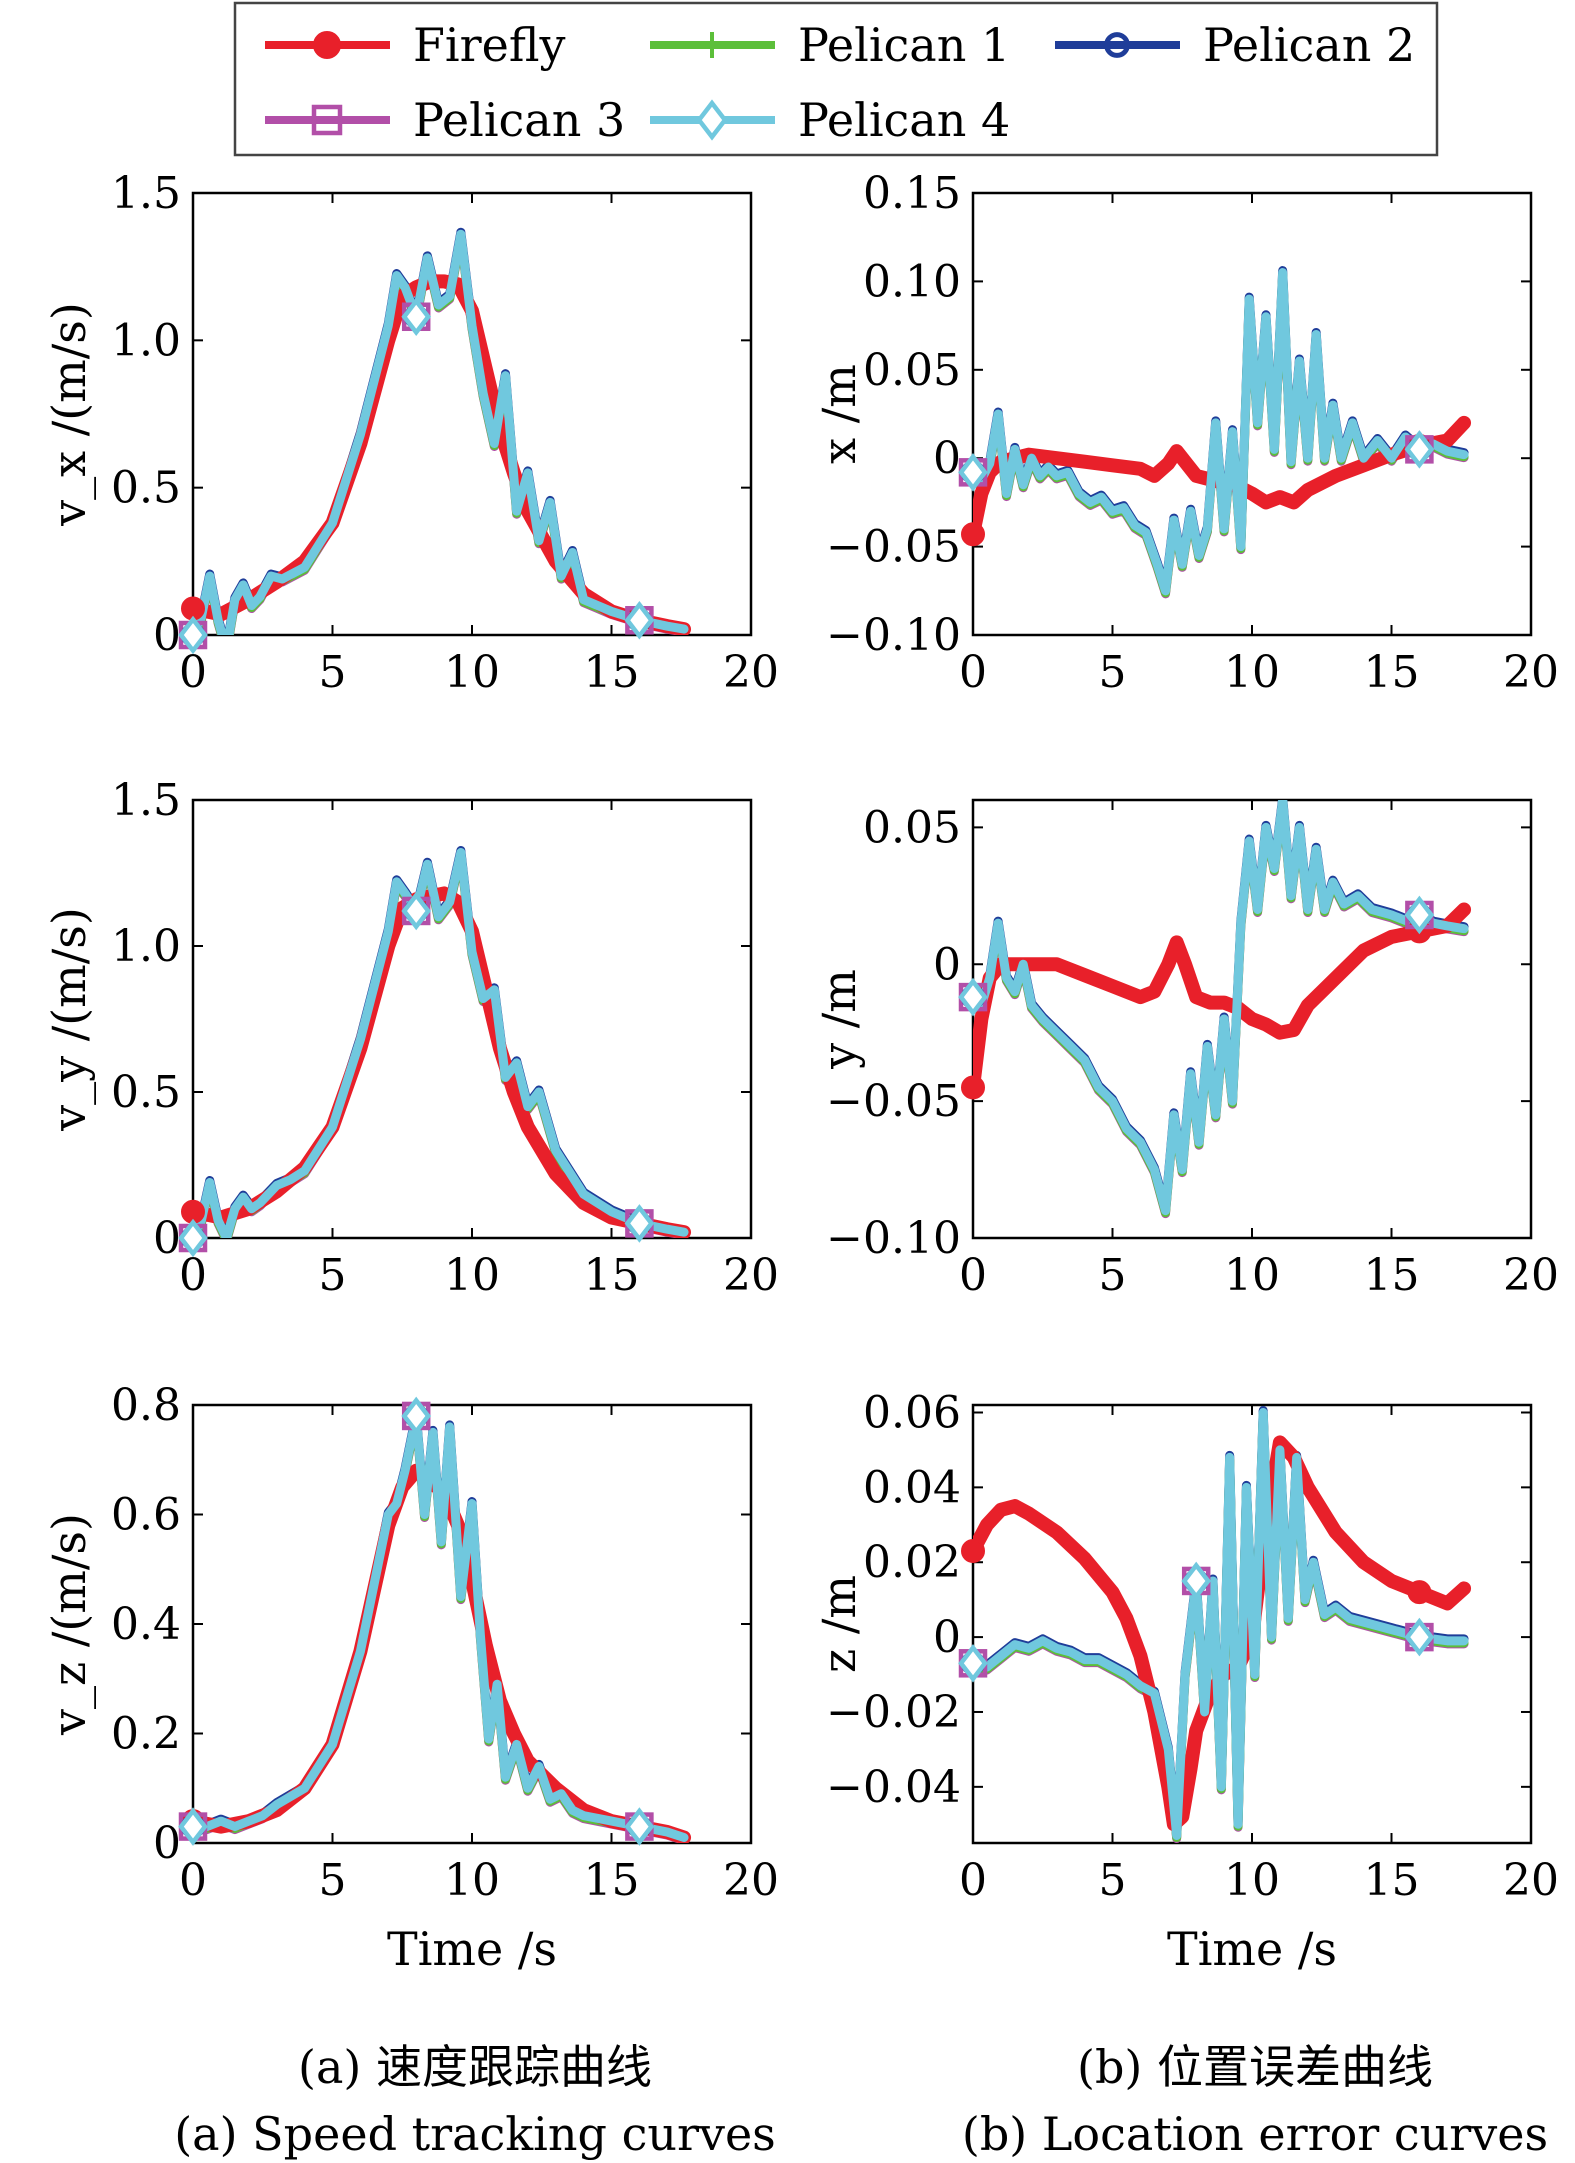  What do you see at coordinates (416, 1074) in the screenshot?
I see `markers-vy` at bounding box center [416, 1074].